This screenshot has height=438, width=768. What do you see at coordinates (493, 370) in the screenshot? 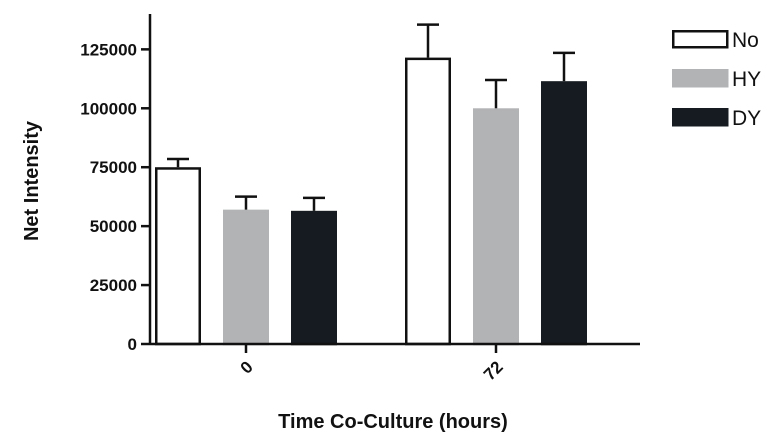
I see `x-tick-label: 72` at bounding box center [493, 370].